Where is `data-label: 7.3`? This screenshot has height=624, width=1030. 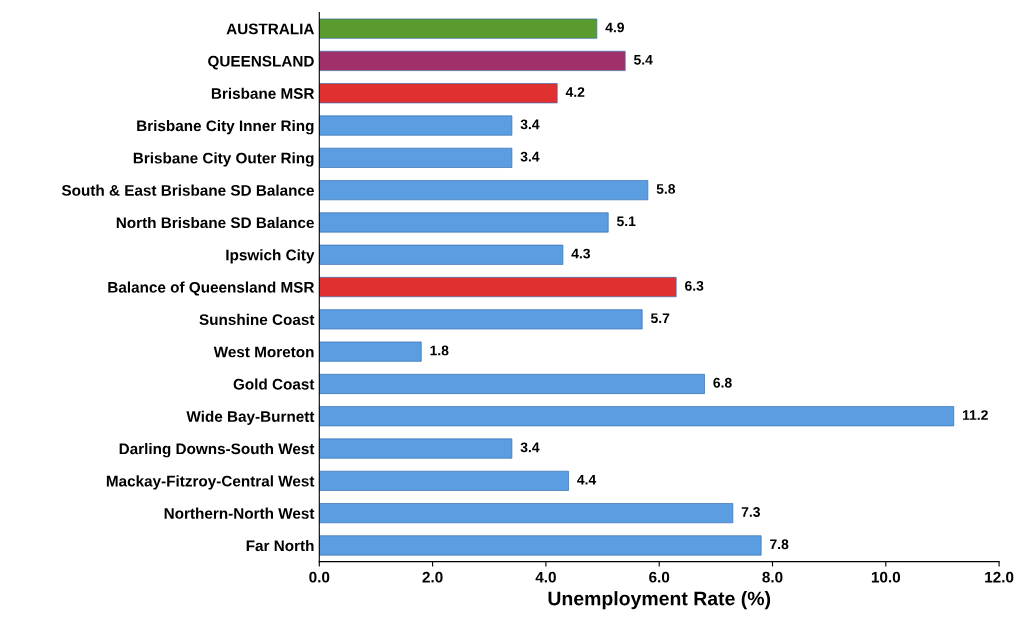 data-label: 7.3 is located at coordinates (750, 512).